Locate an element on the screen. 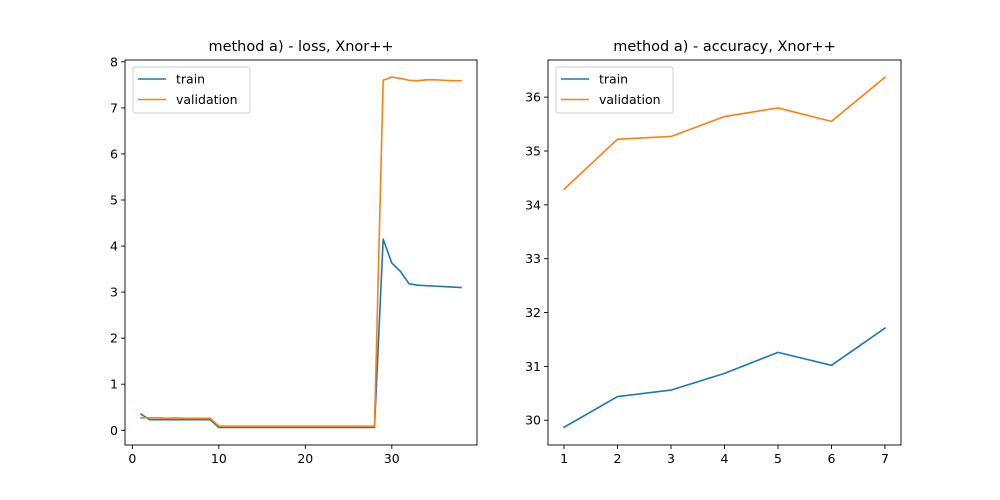 This screenshot has height=500, width=1000. x-tick-label: 10 is located at coordinates (219, 458).